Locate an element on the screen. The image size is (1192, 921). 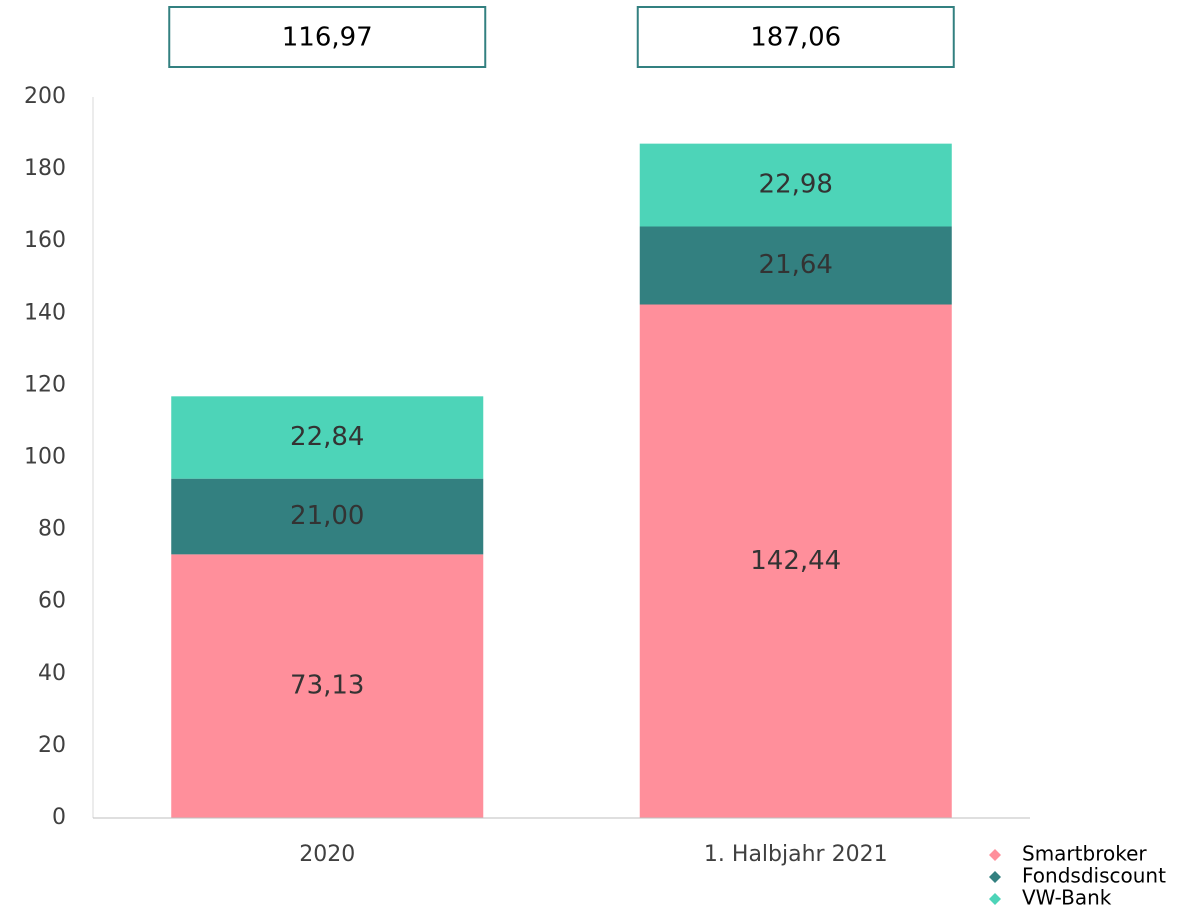
data-label: 73,13 is located at coordinates (327, 686).